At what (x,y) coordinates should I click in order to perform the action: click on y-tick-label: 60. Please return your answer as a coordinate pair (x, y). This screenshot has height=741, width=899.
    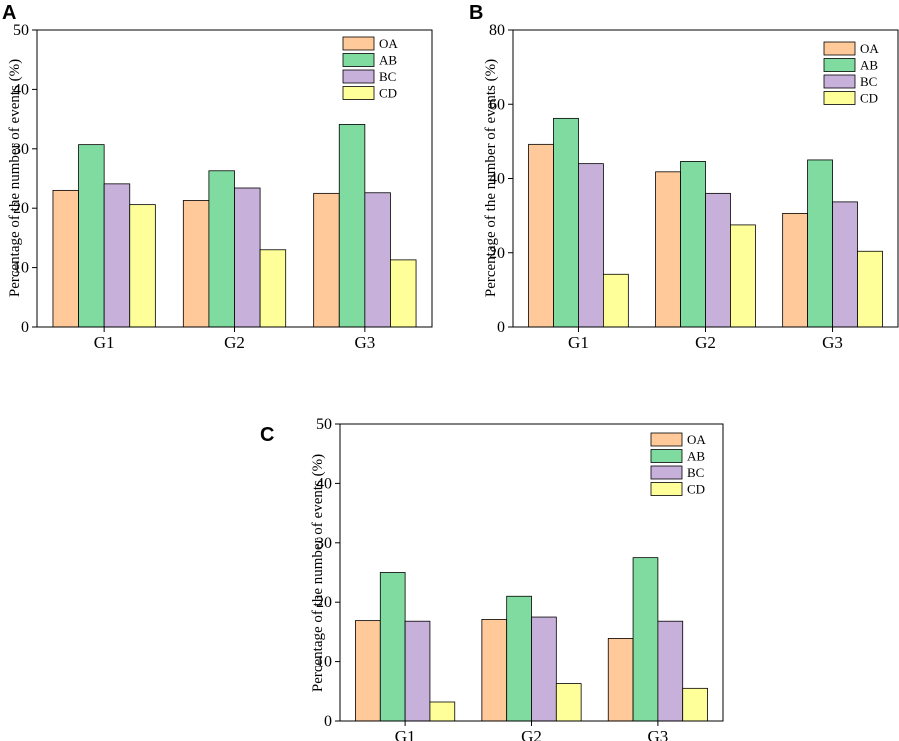
    Looking at the image, I should click on (497, 104).